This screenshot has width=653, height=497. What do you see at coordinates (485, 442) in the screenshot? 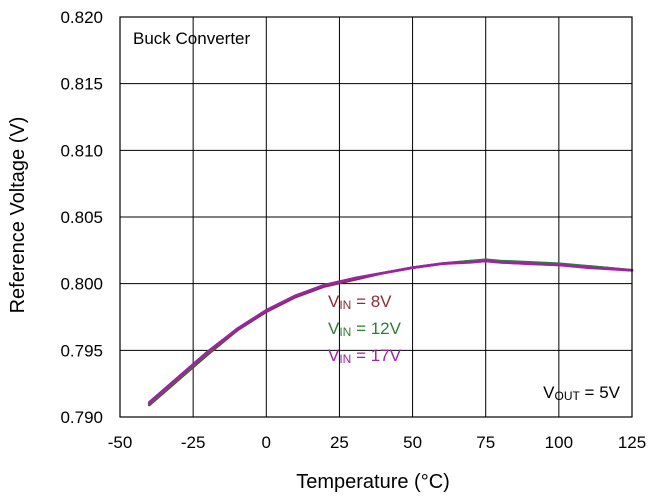
I see `x-tick-label: 75` at bounding box center [485, 442].